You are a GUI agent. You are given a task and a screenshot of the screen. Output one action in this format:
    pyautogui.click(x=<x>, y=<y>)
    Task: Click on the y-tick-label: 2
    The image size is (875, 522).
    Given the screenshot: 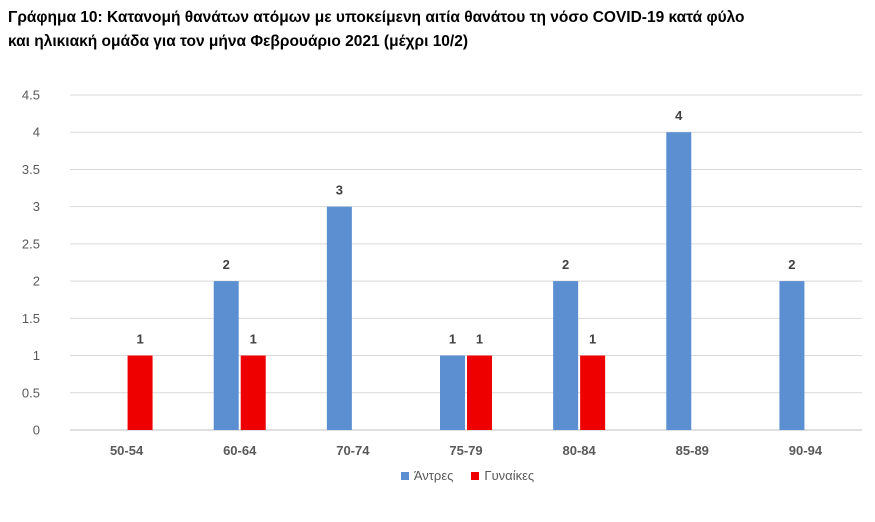 What is the action you would take?
    pyautogui.click(x=36, y=281)
    